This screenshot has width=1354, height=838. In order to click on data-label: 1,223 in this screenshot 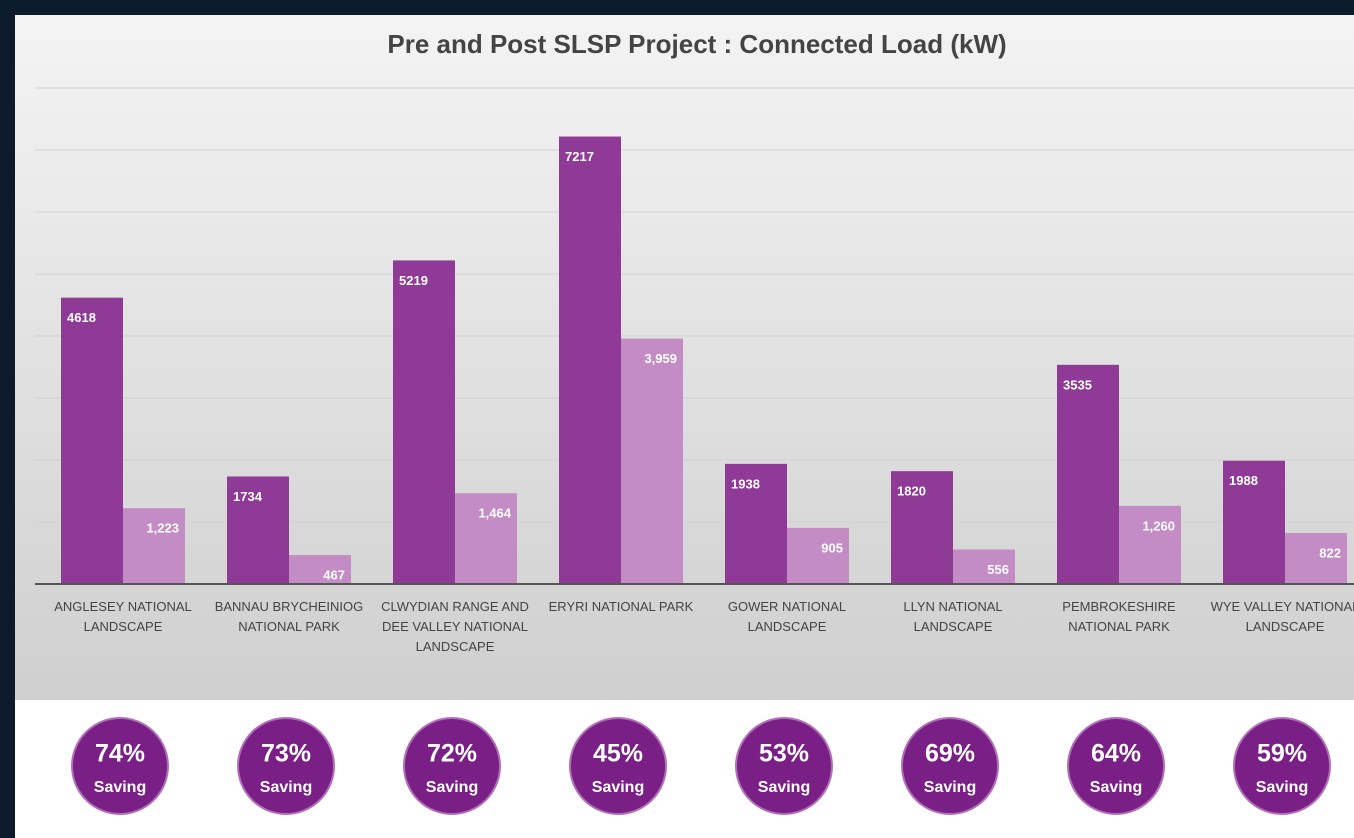, I will do `click(162, 528)`.